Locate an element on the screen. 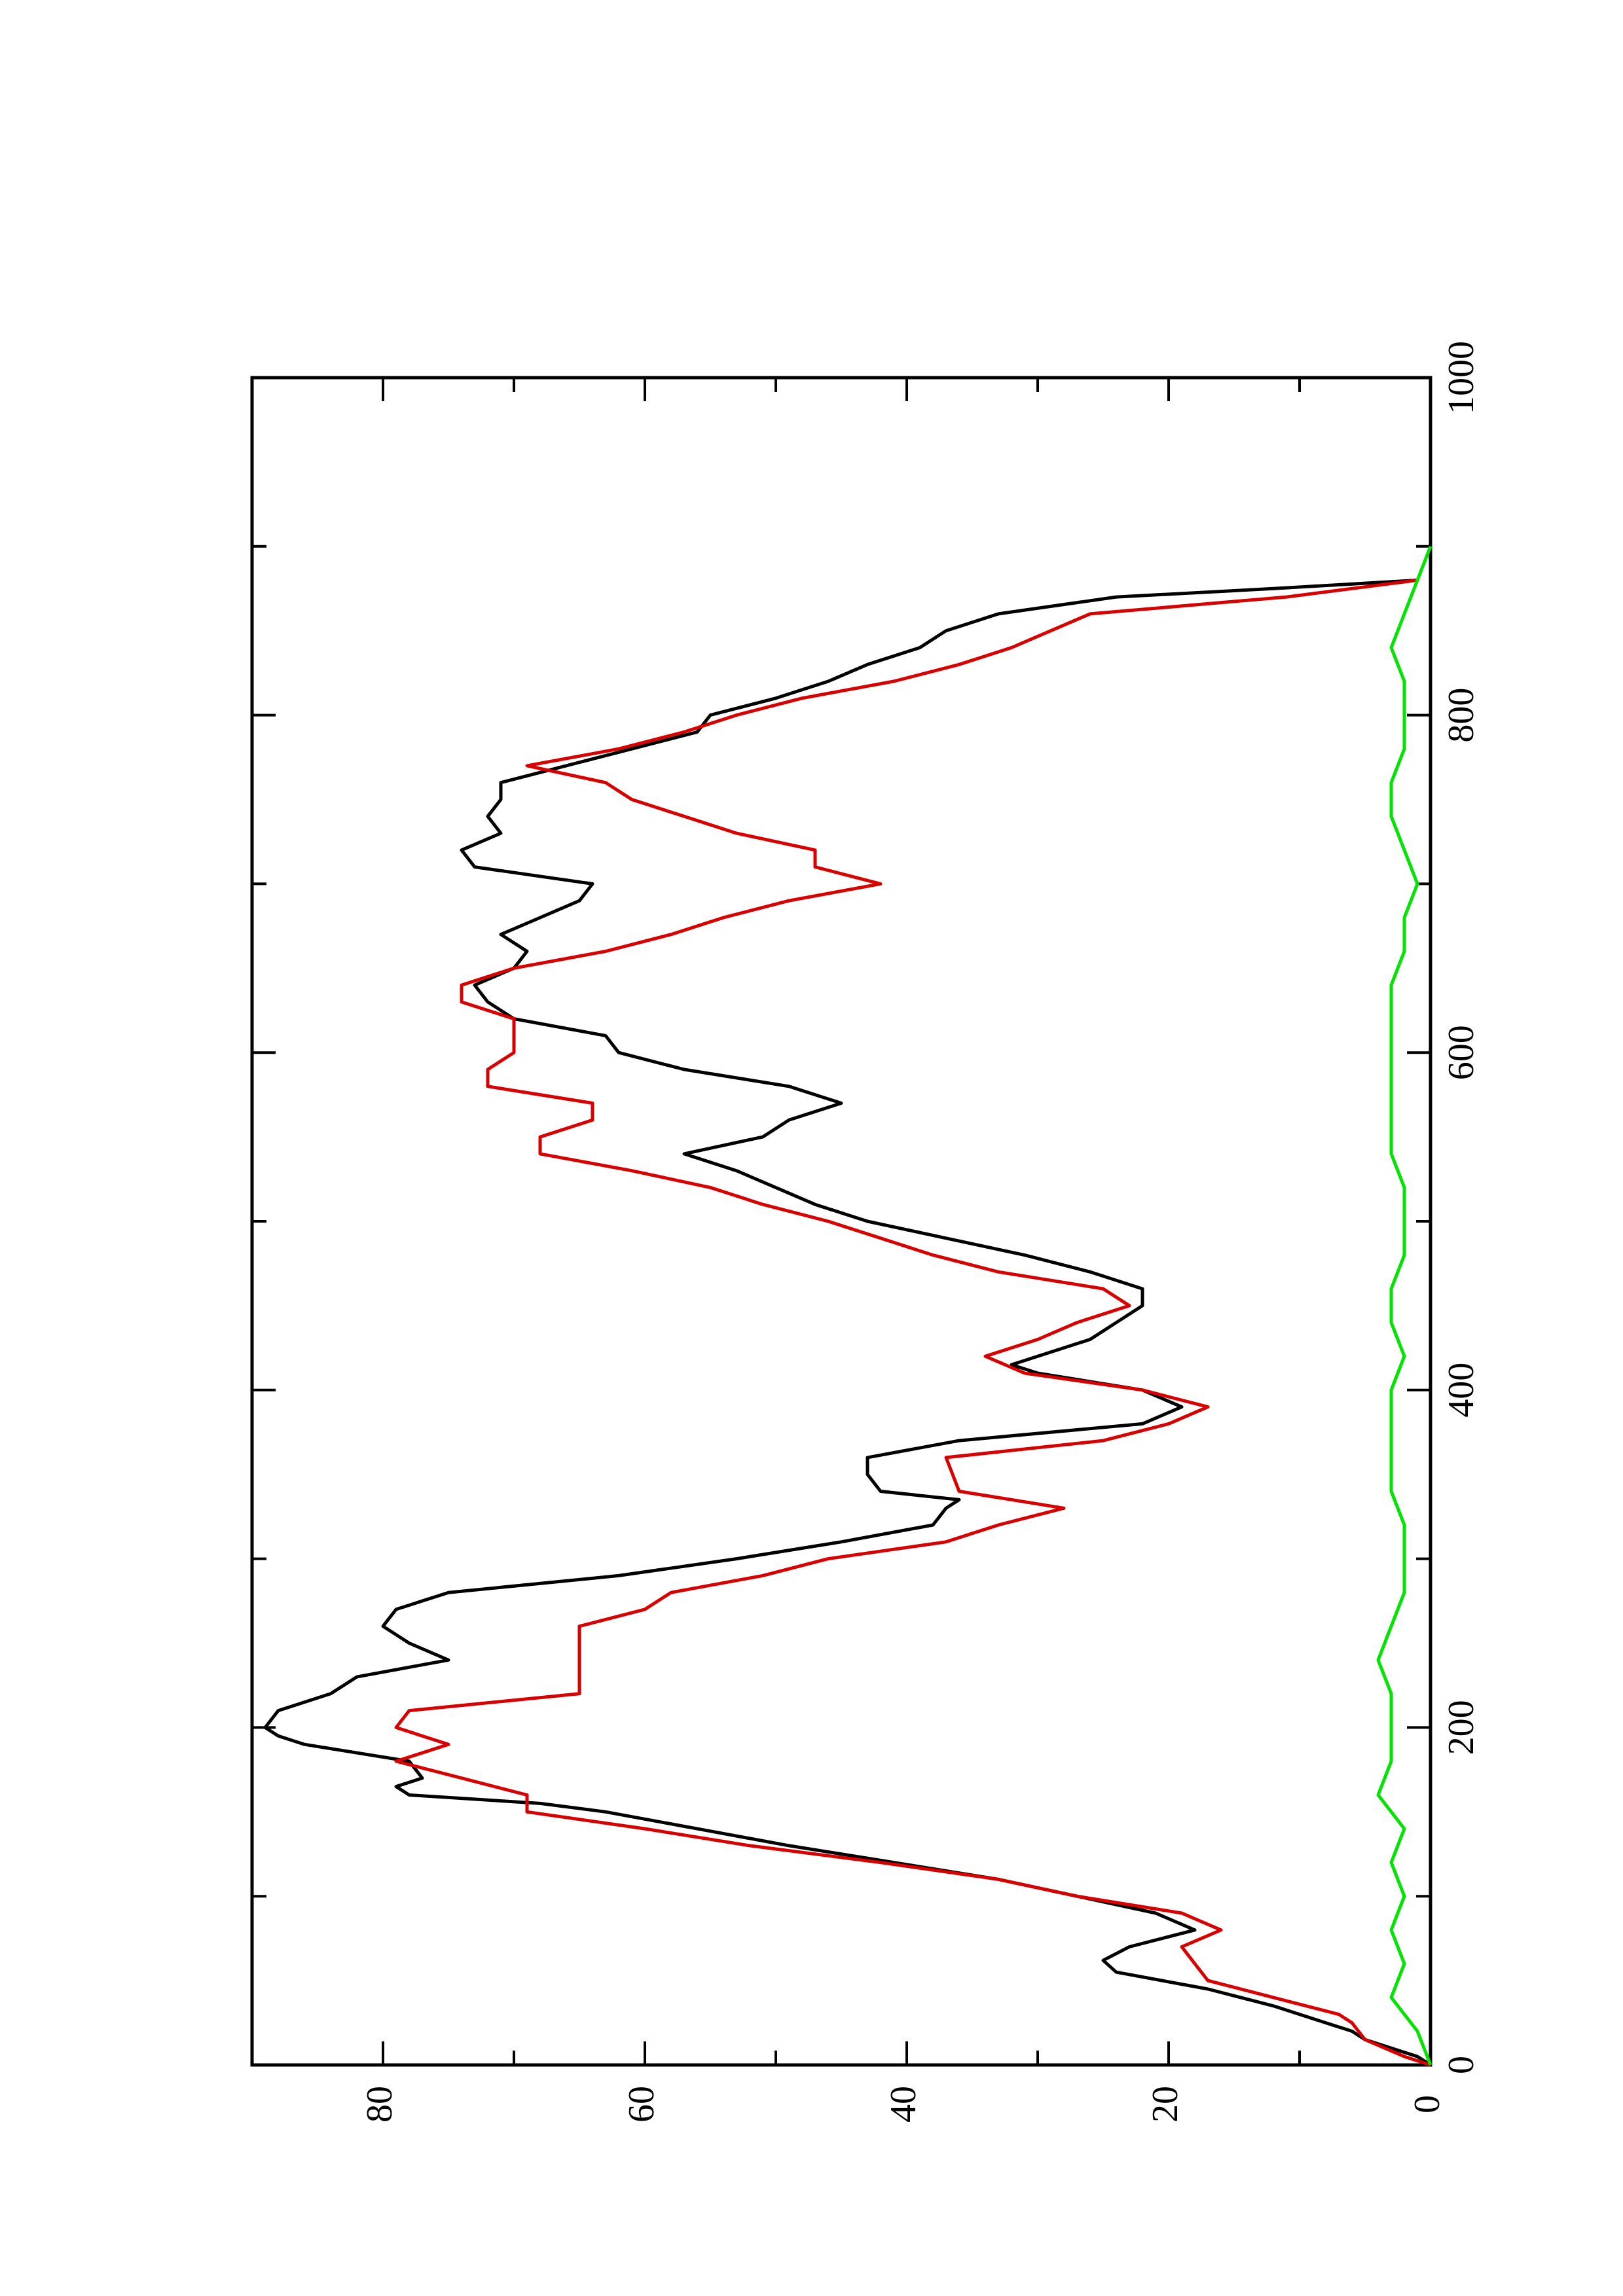 This screenshot has height=2296, width=1623. x-tick-label: 0 is located at coordinates (1461, 2065).